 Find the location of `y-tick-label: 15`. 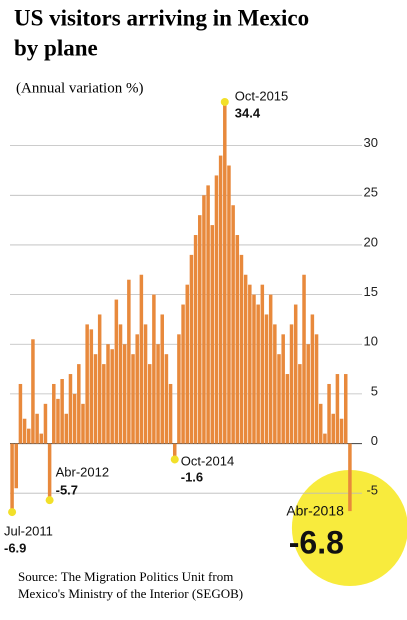

y-tick-label: 15 is located at coordinates (371, 291).